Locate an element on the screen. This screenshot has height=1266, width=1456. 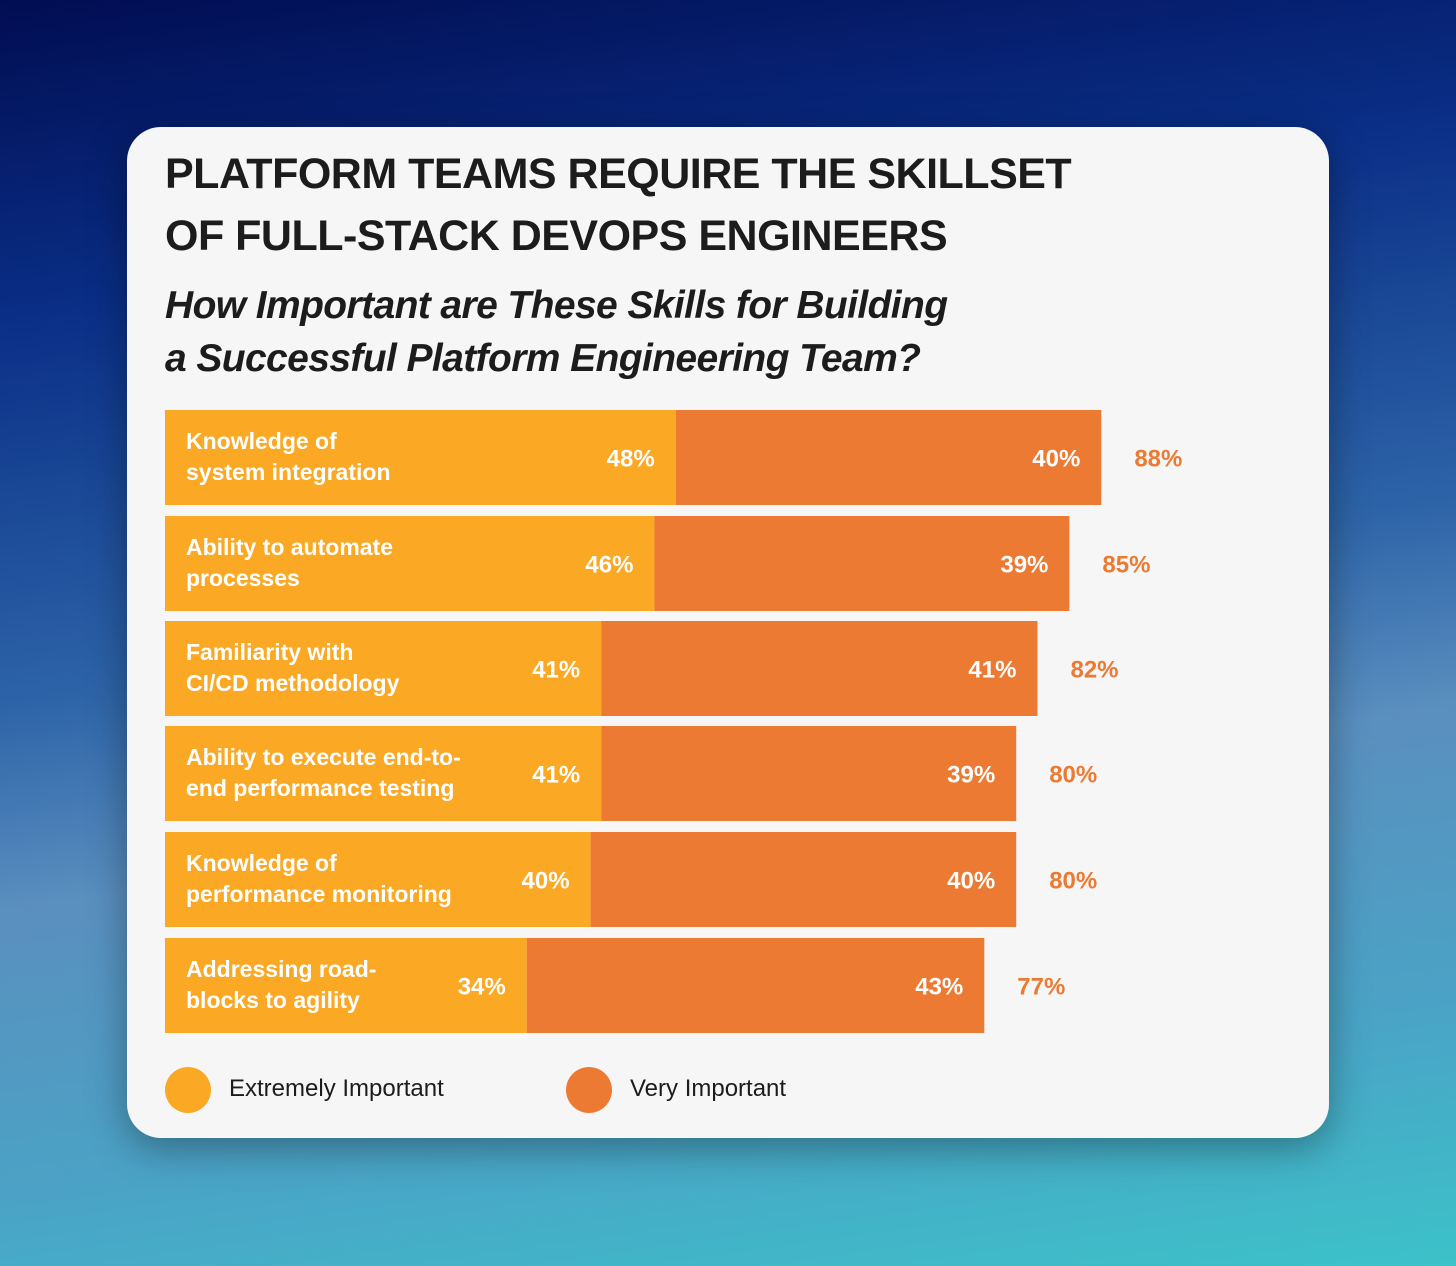
chart-title-line: OF FULL-STACK DEVOPS ENGINEERS is located at coordinates (556, 236).